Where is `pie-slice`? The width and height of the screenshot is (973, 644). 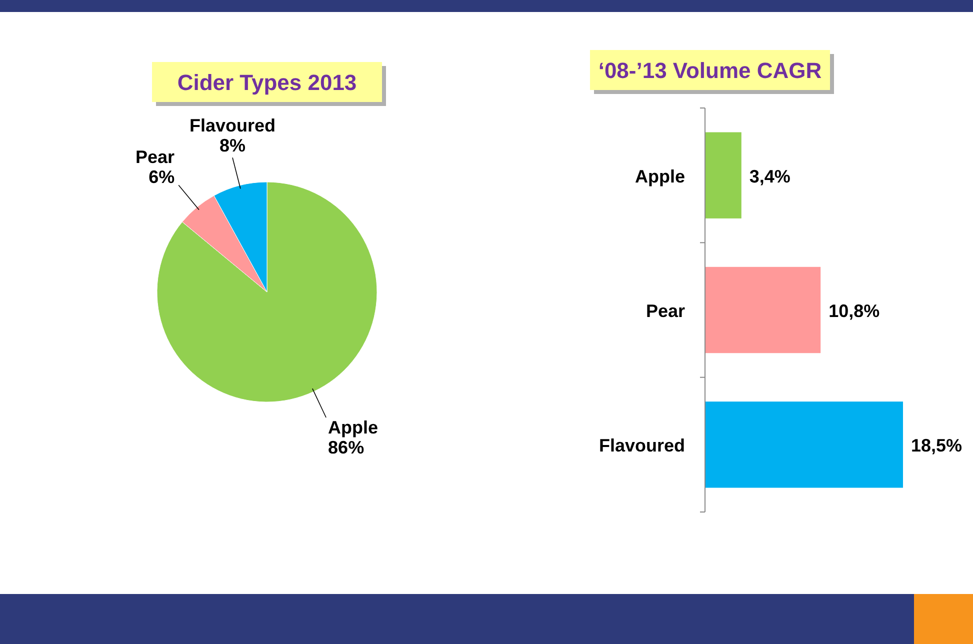
pie-slice is located at coordinates (267, 292).